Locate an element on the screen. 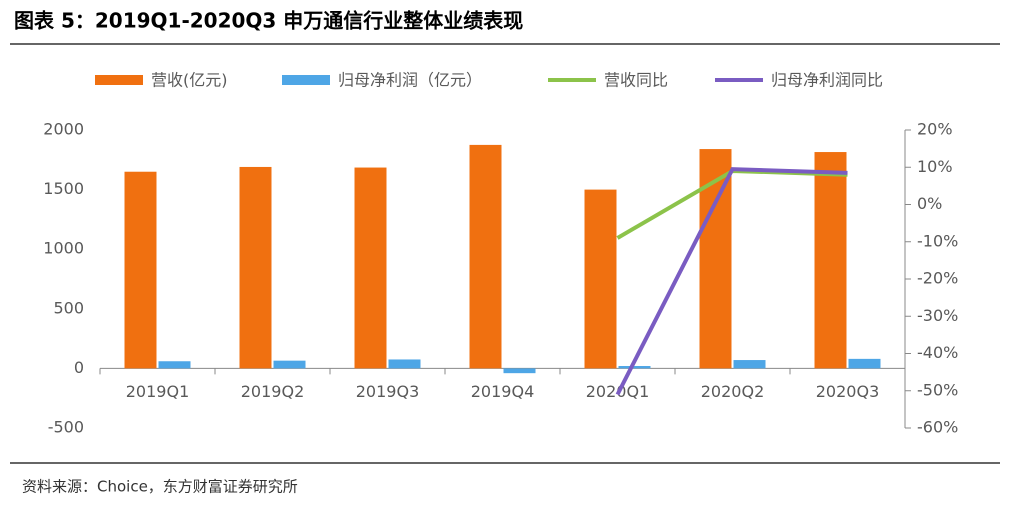 The image size is (1030, 520). x-tick-label: 2019Q4 is located at coordinates (503, 391).